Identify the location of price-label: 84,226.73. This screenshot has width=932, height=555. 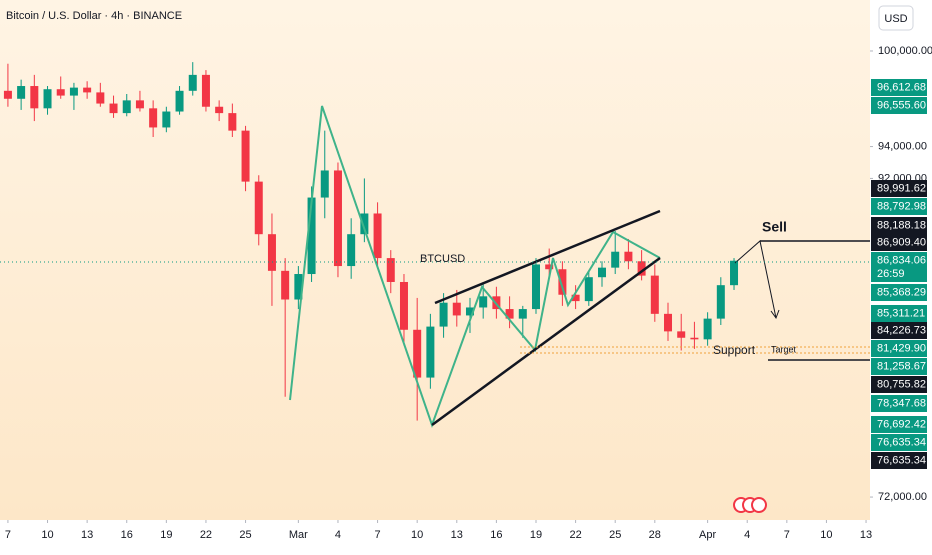
(901, 330).